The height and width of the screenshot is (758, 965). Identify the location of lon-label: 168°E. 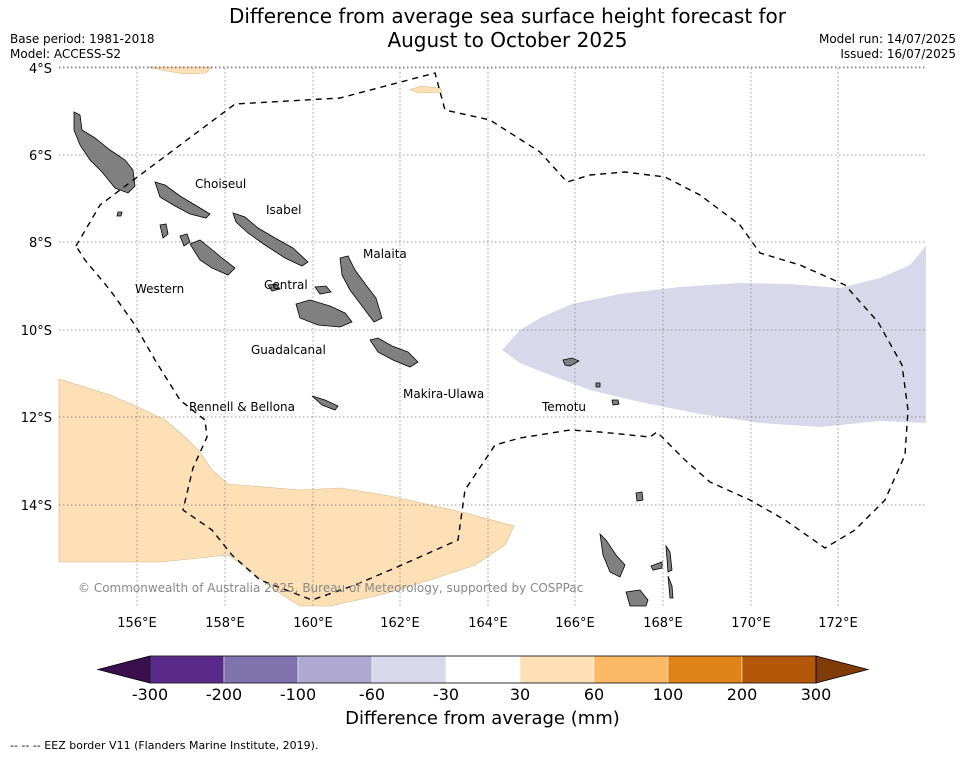
(663, 623).